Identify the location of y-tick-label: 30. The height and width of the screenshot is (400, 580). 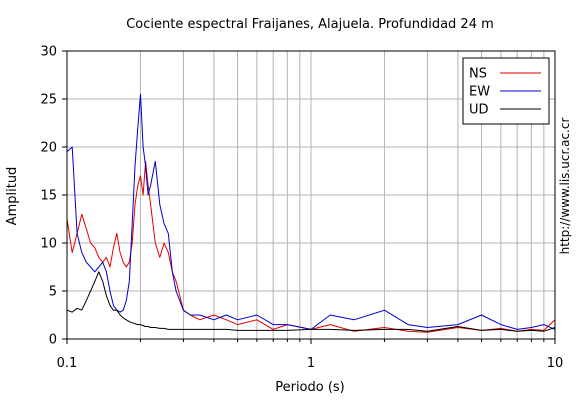
(48, 52).